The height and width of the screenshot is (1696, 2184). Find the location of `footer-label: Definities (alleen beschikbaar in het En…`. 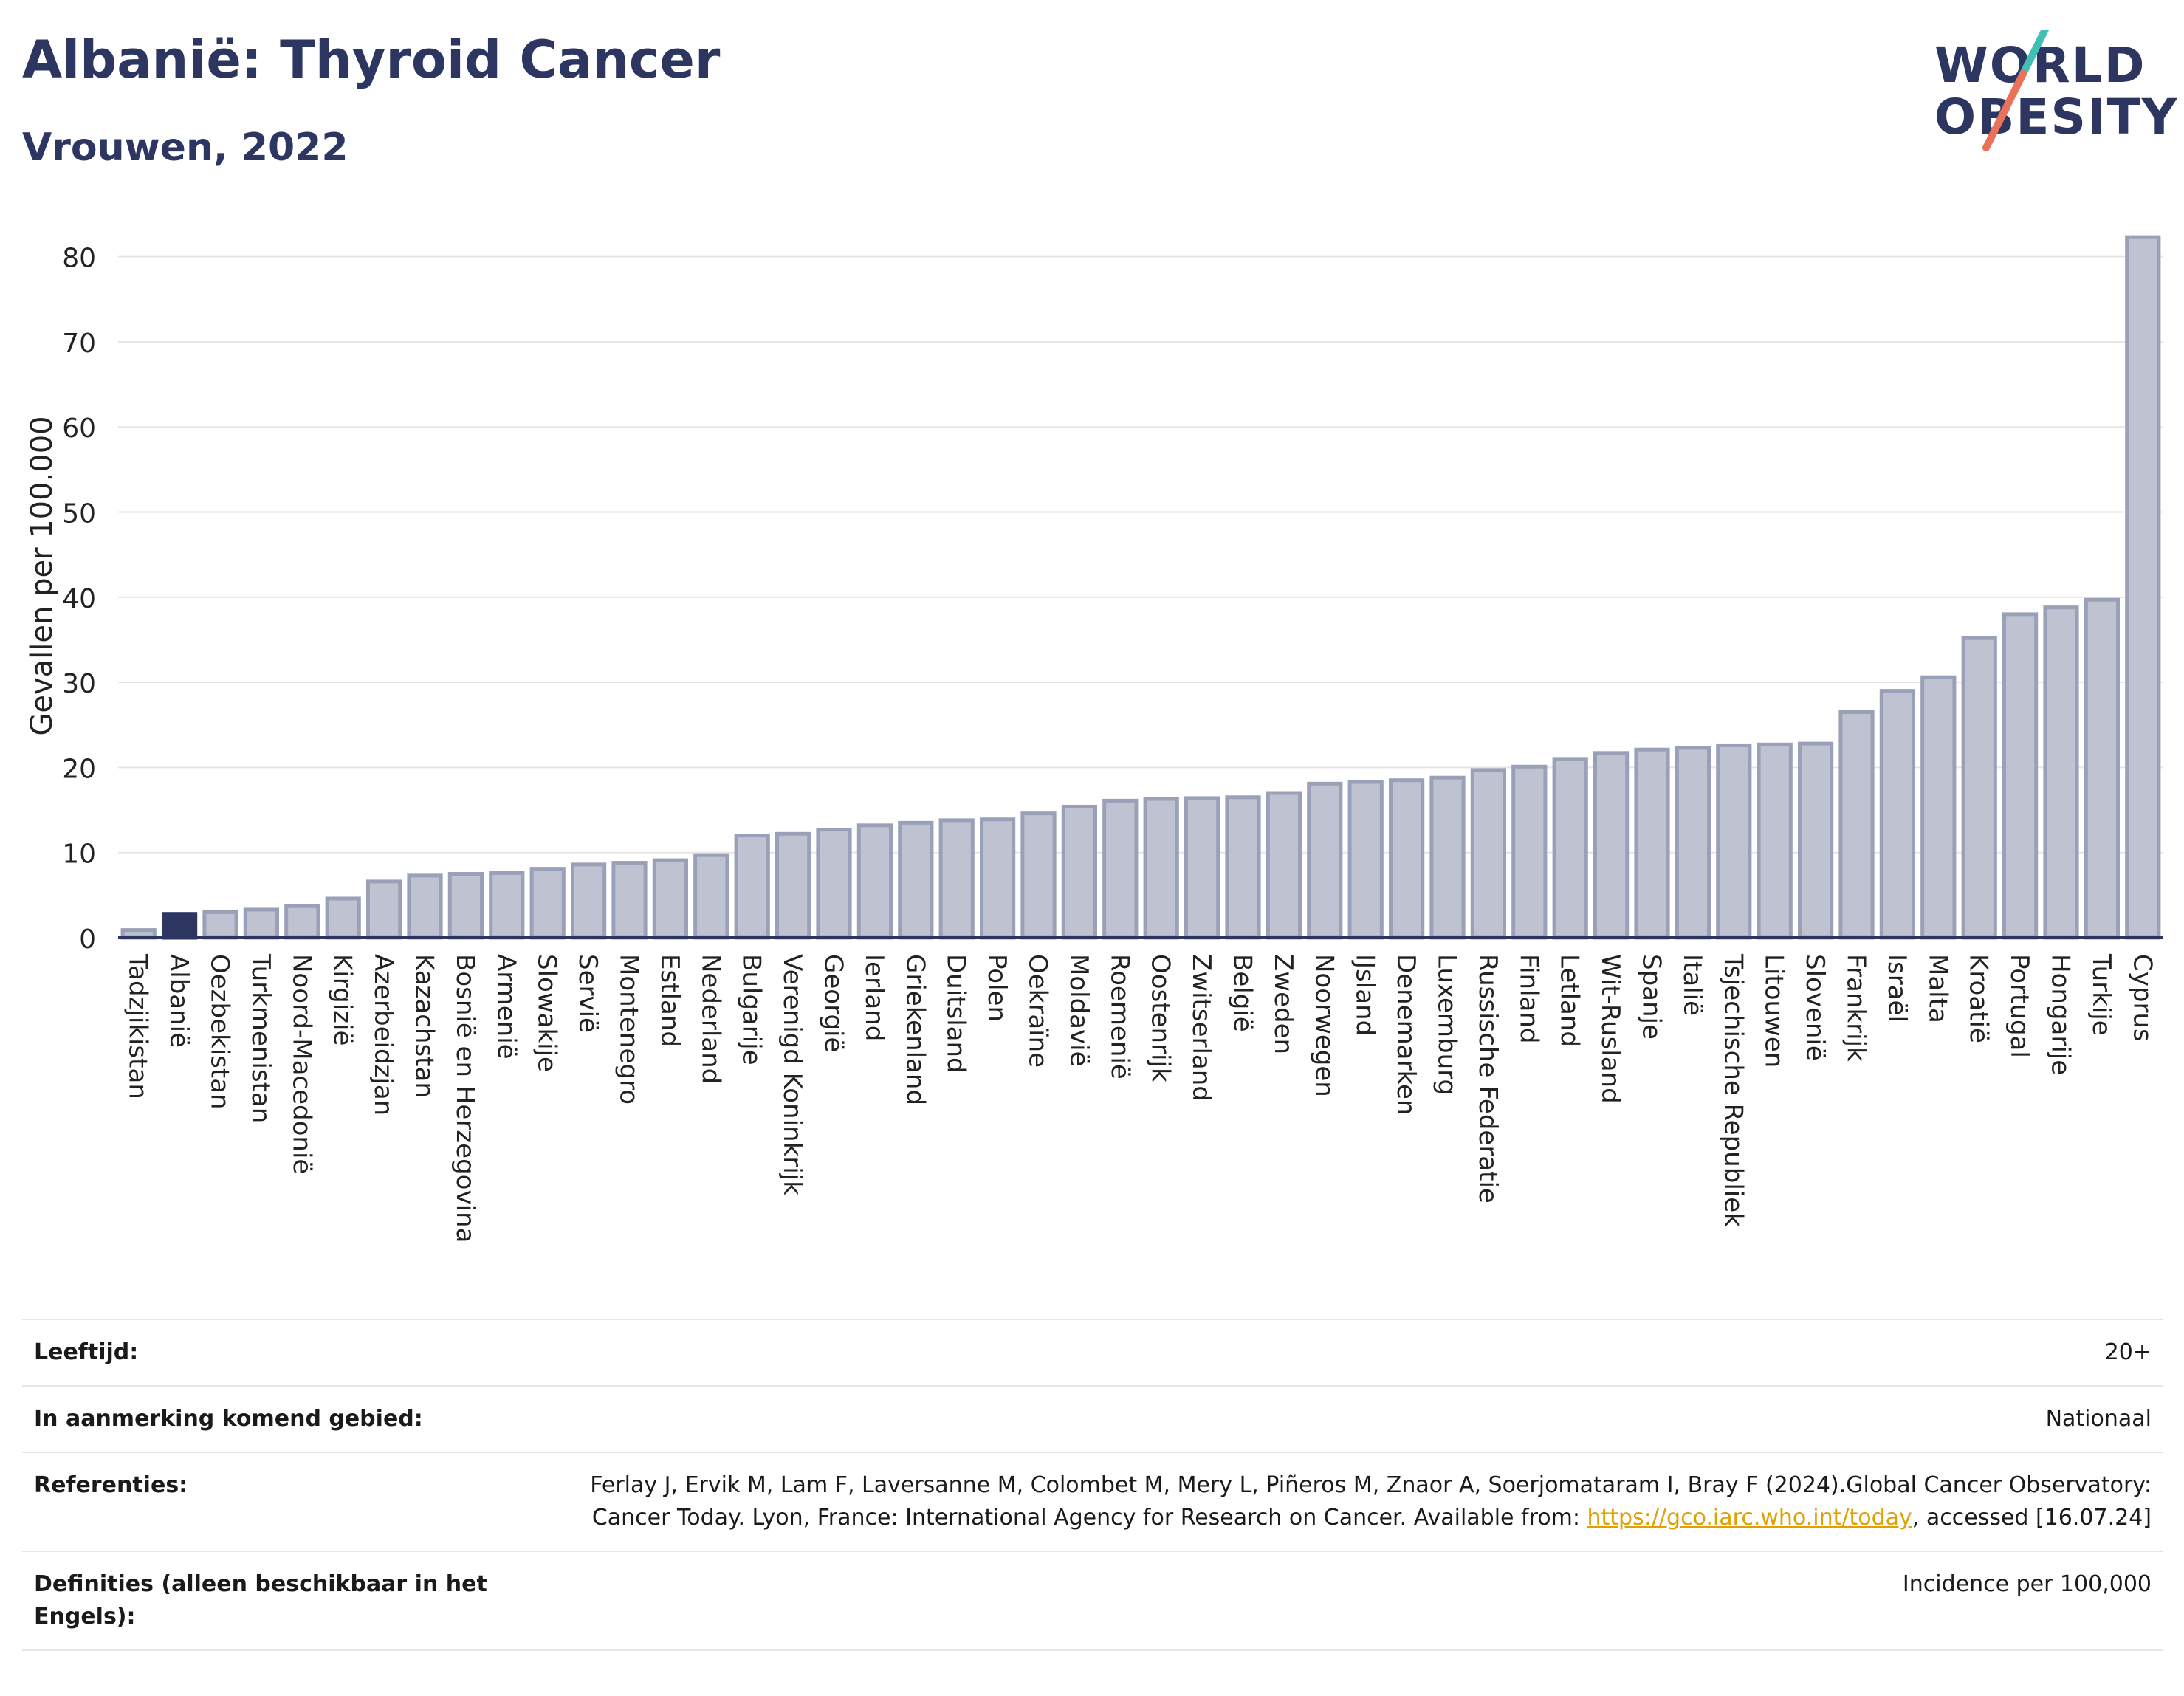

footer-label: Definities (alleen beschikbaar in het En… is located at coordinates (260, 1601).